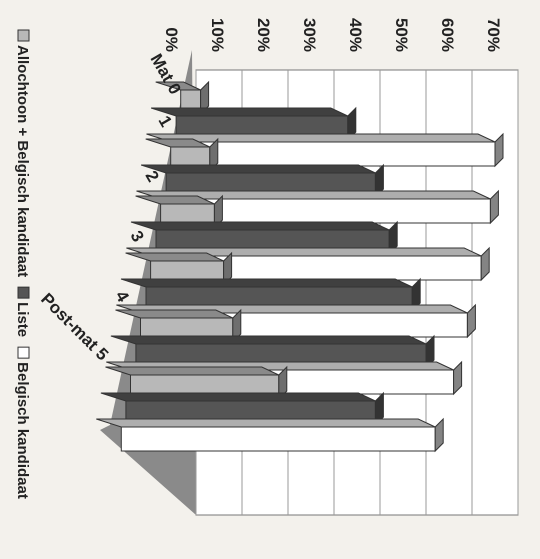 This screenshot has width=540, height=559. Describe the element at coordinates (74, 326) in the screenshot. I see `category-label: Post-mat 5` at that location.